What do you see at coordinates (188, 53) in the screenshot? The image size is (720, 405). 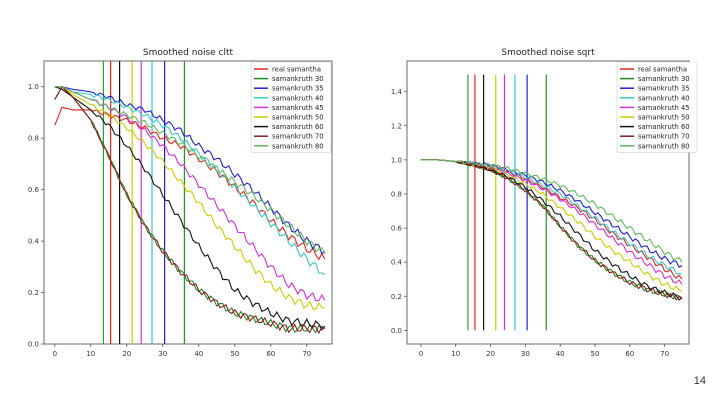 I see `chart-title: Smoothed noise cltt` at bounding box center [188, 53].